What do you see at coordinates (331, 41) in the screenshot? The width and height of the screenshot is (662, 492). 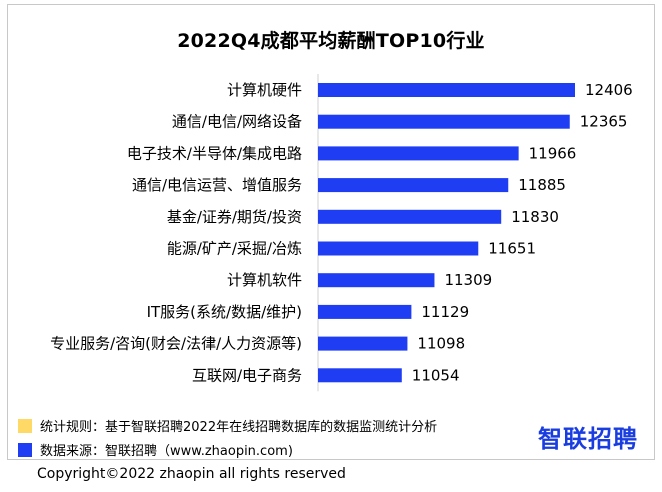 I see `chart-title: 2022Q4成都平均薪酬TOP10行业` at bounding box center [331, 41].